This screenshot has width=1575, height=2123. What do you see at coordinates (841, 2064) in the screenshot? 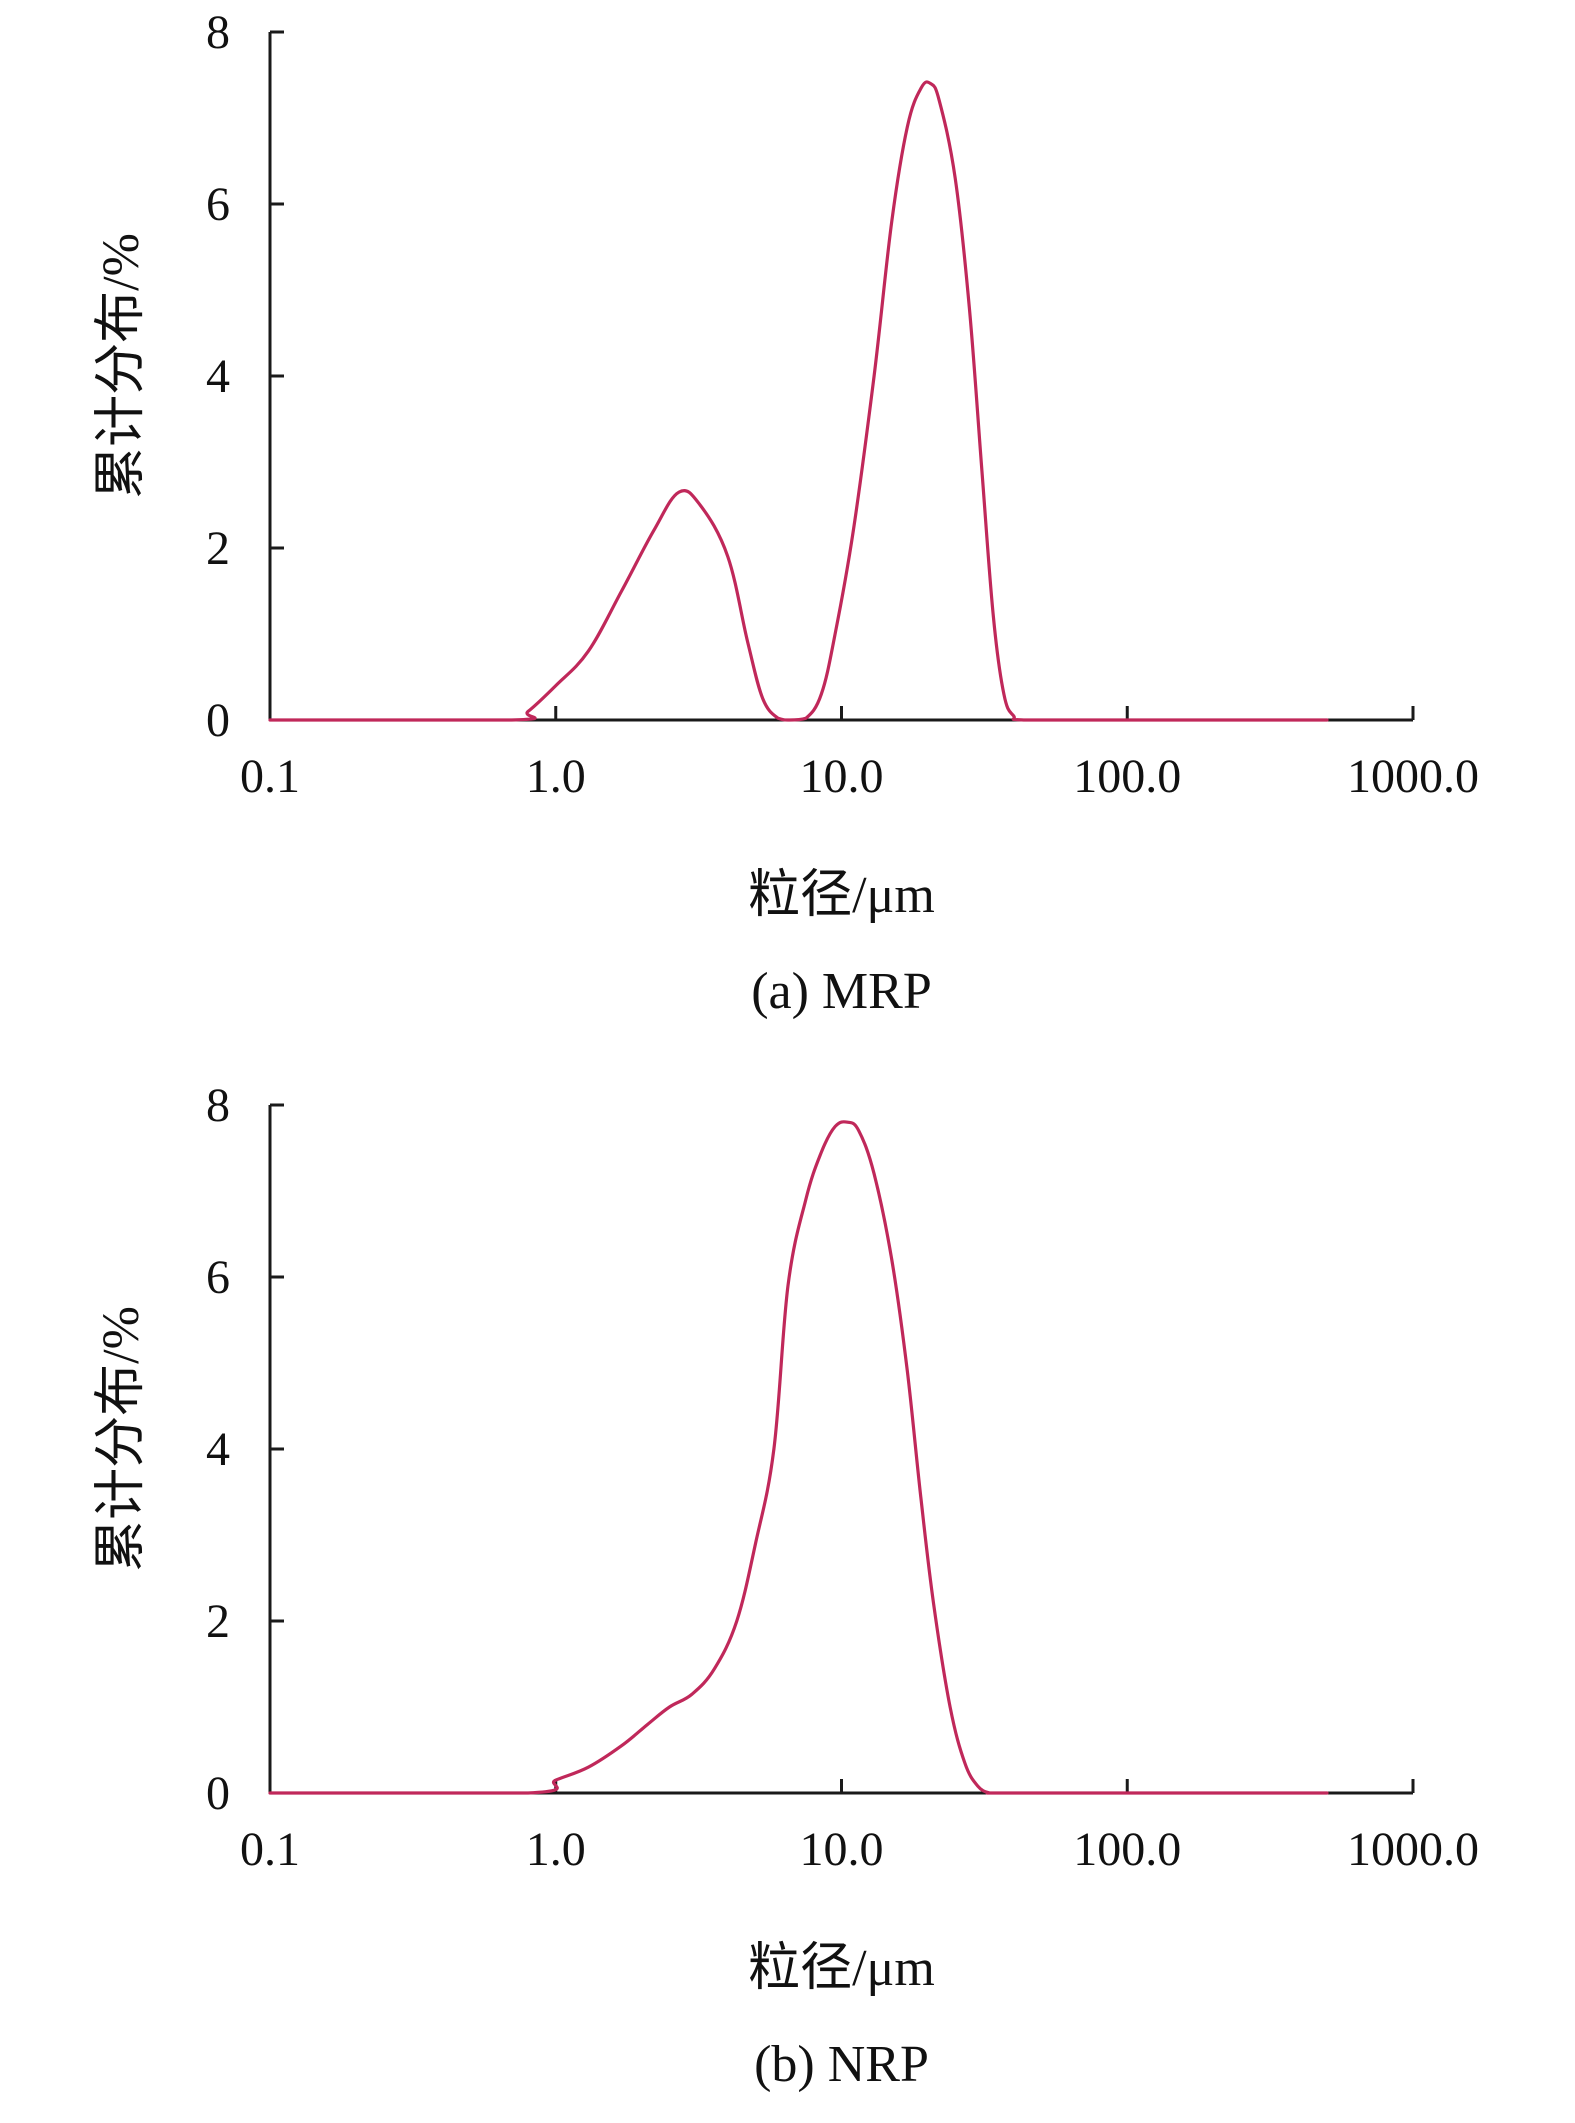
I see `chart-caption: (b) NRP` at bounding box center [841, 2064].